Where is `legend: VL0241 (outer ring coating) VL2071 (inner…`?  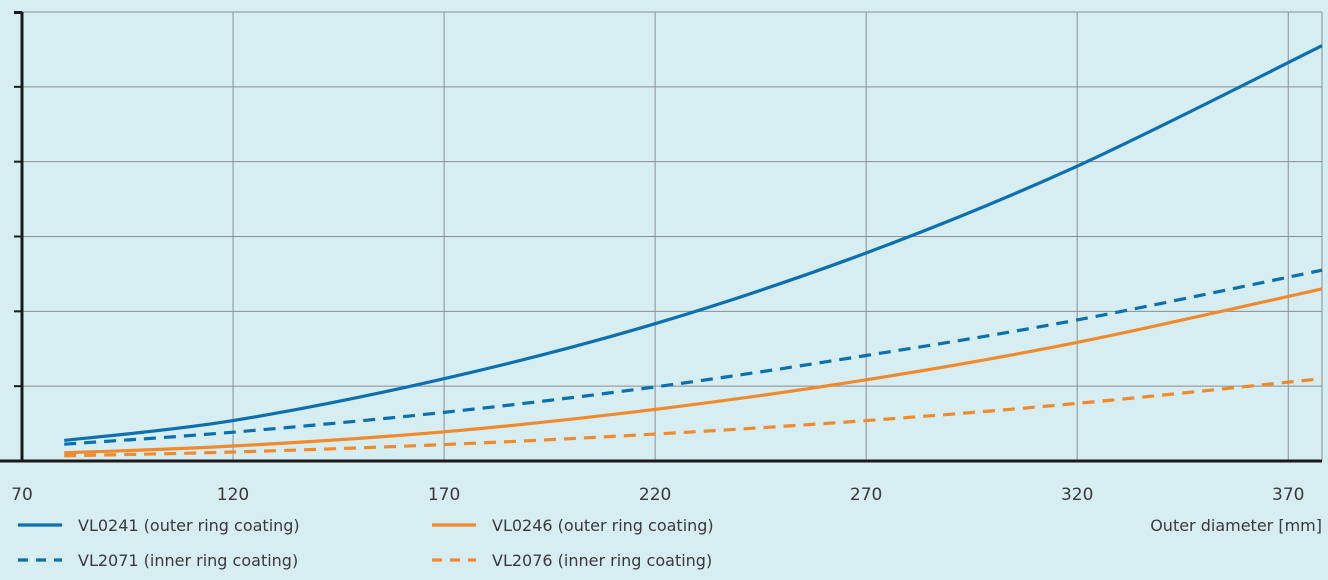
legend: VL0241 (outer ring coating) VL2071 (inner… is located at coordinates (366, 543).